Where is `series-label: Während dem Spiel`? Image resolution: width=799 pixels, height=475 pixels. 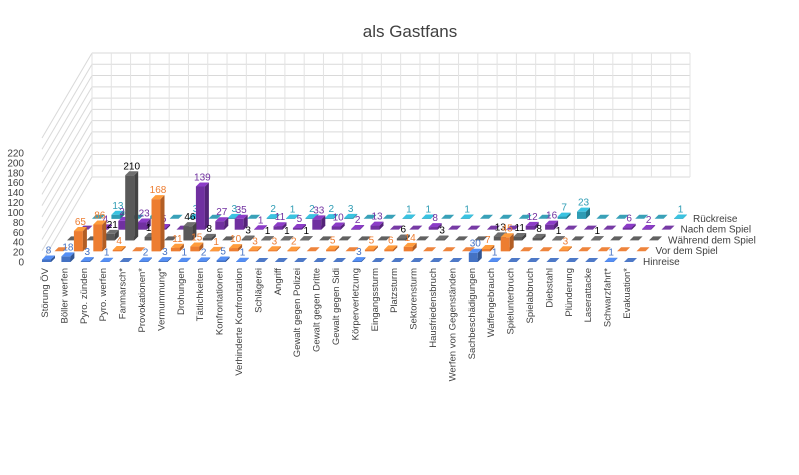 series-label: Während dem Spiel is located at coordinates (712, 240).